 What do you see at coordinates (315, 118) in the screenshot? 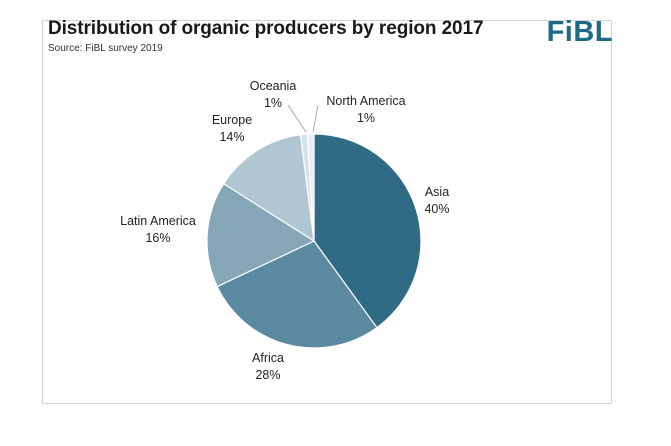
I see `leader-line-north-america` at bounding box center [315, 118].